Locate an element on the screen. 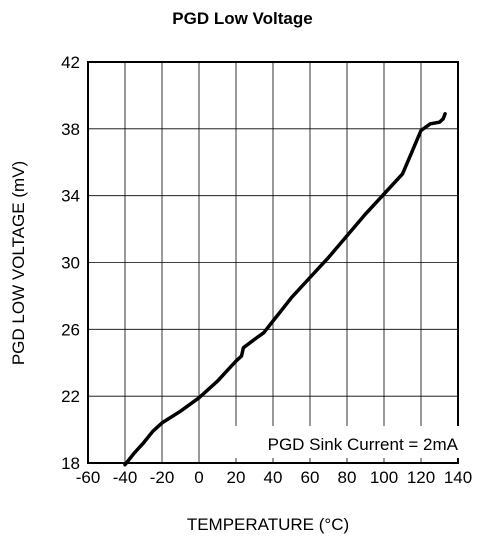 The height and width of the screenshot is (537, 485). x-tick-label: -20 is located at coordinates (162, 477).